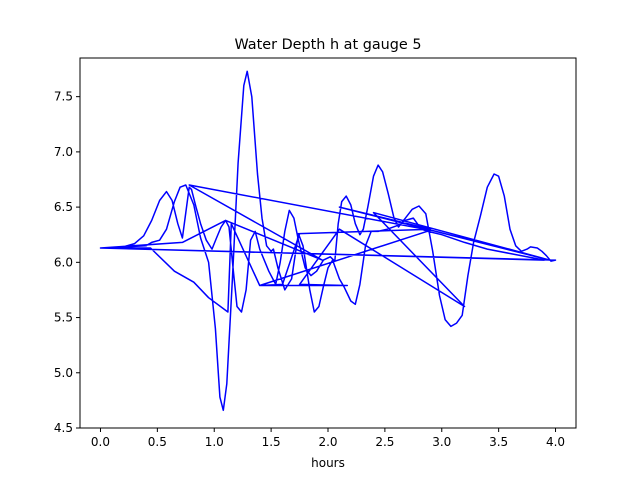 The height and width of the screenshot is (480, 640). I want to click on chart-title: Water Depth h at gauge 5, so click(327, 45).